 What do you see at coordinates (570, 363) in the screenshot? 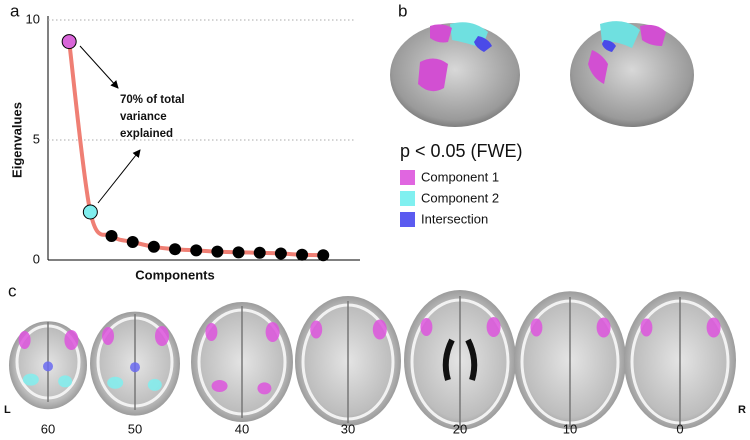
I see `brain-slice: 10` at bounding box center [570, 363].